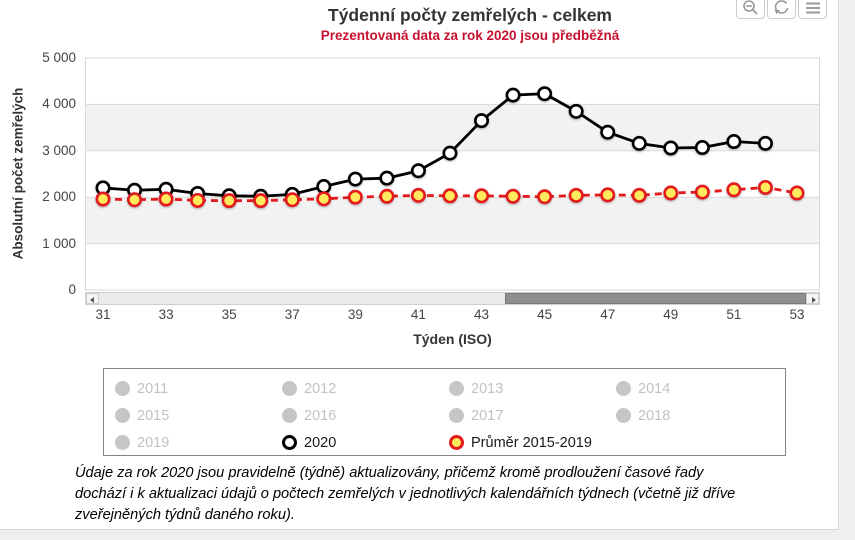 This screenshot has height=540, width=855. Describe the element at coordinates (576, 195) in the screenshot. I see `data-point-Průměr 2015-2019-week-46` at that location.